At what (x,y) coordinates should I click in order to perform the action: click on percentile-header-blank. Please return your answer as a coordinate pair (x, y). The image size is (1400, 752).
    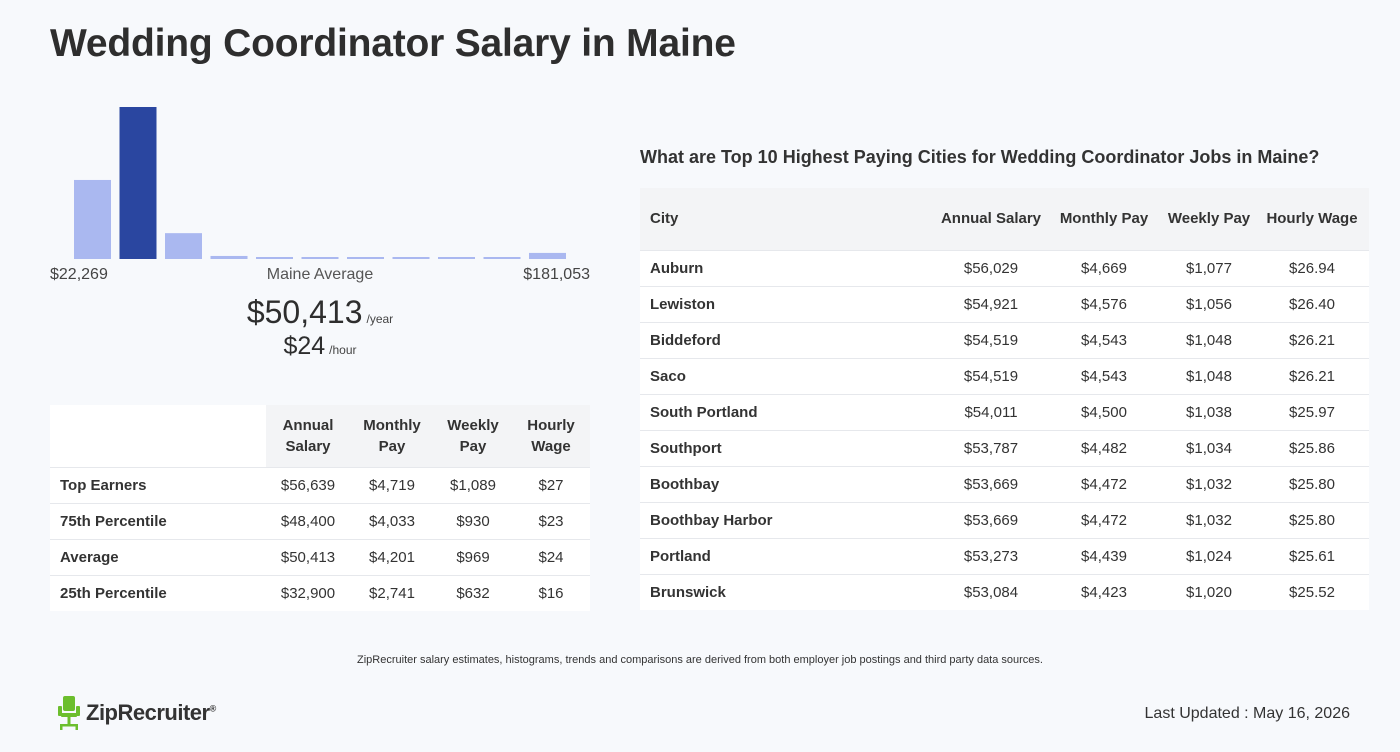
    Looking at the image, I should click on (158, 436).